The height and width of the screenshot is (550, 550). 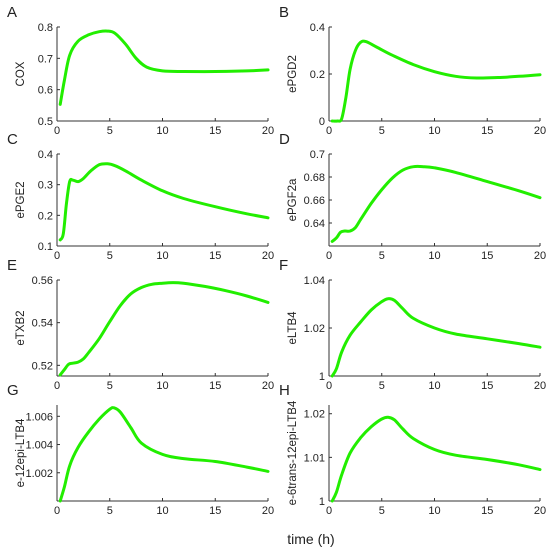 What do you see at coordinates (45, 247) in the screenshot?
I see `y-tick-label: 0.1` at bounding box center [45, 247].